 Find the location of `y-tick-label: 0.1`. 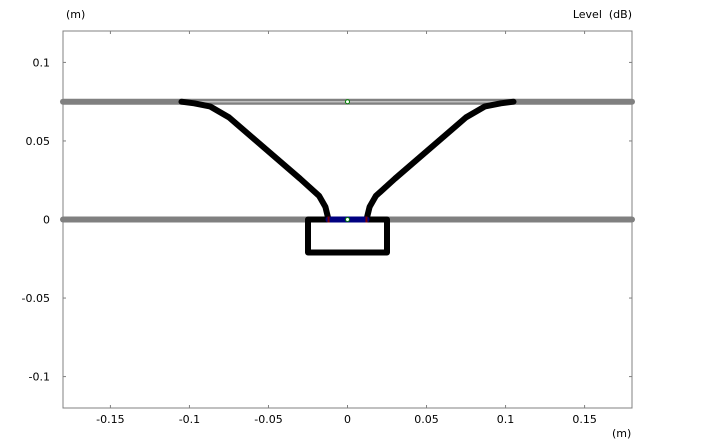

y-tick-label: 0.1 is located at coordinates (42, 62).